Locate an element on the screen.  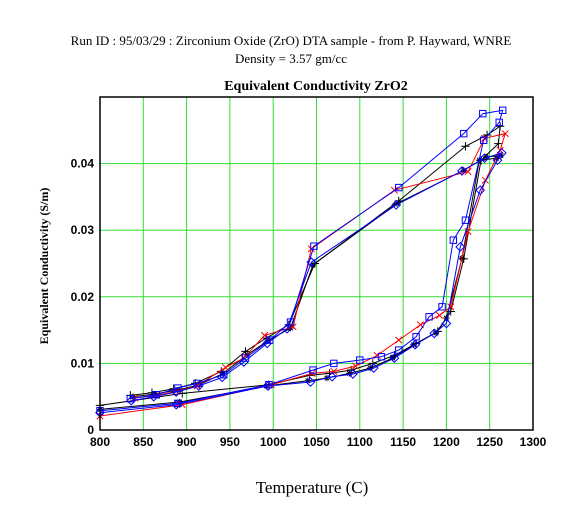
y-tick-label: 0 is located at coordinates (90, 430).